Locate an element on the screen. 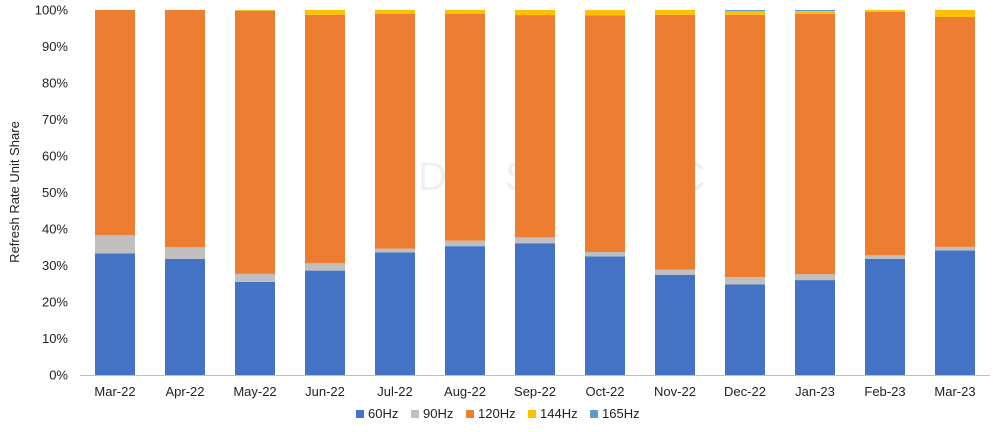 This screenshot has height=432, width=1000. legend-label: 60Hz is located at coordinates (383, 413).